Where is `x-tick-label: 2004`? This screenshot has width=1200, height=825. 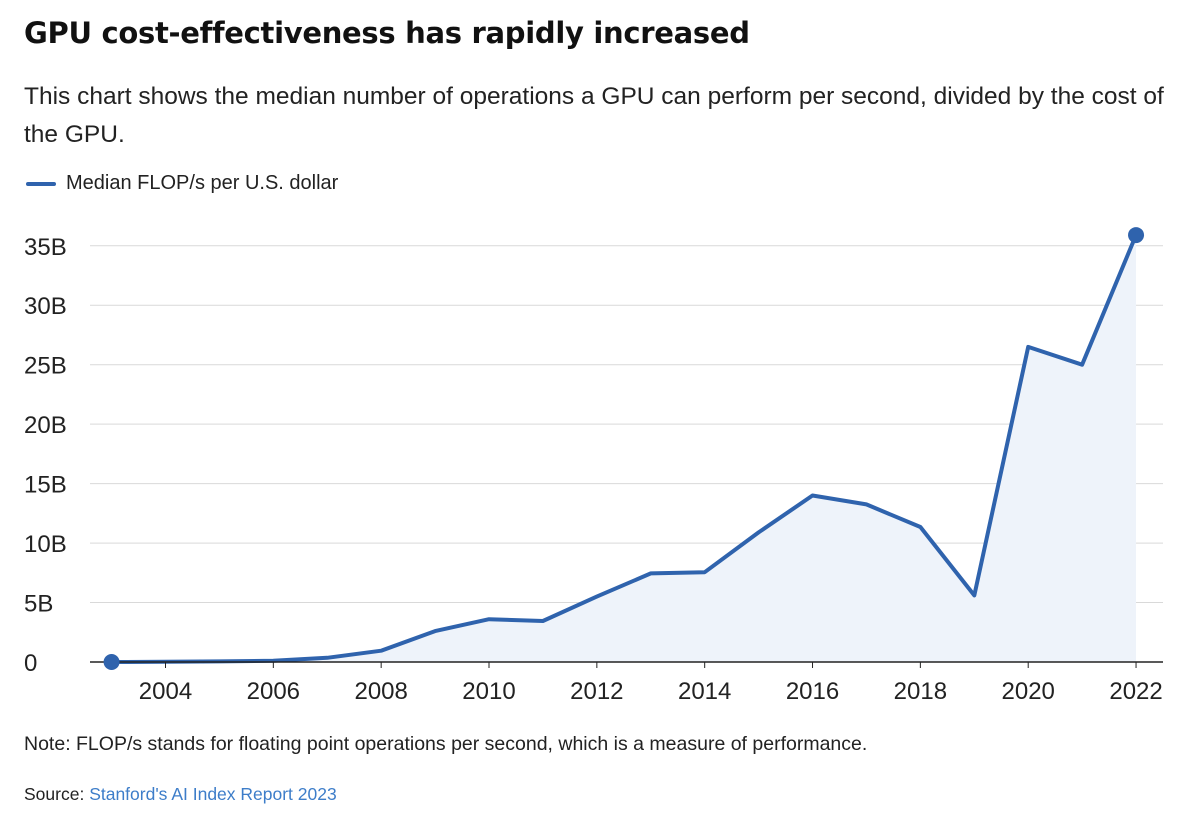 x-tick-label: 2004 is located at coordinates (165, 691).